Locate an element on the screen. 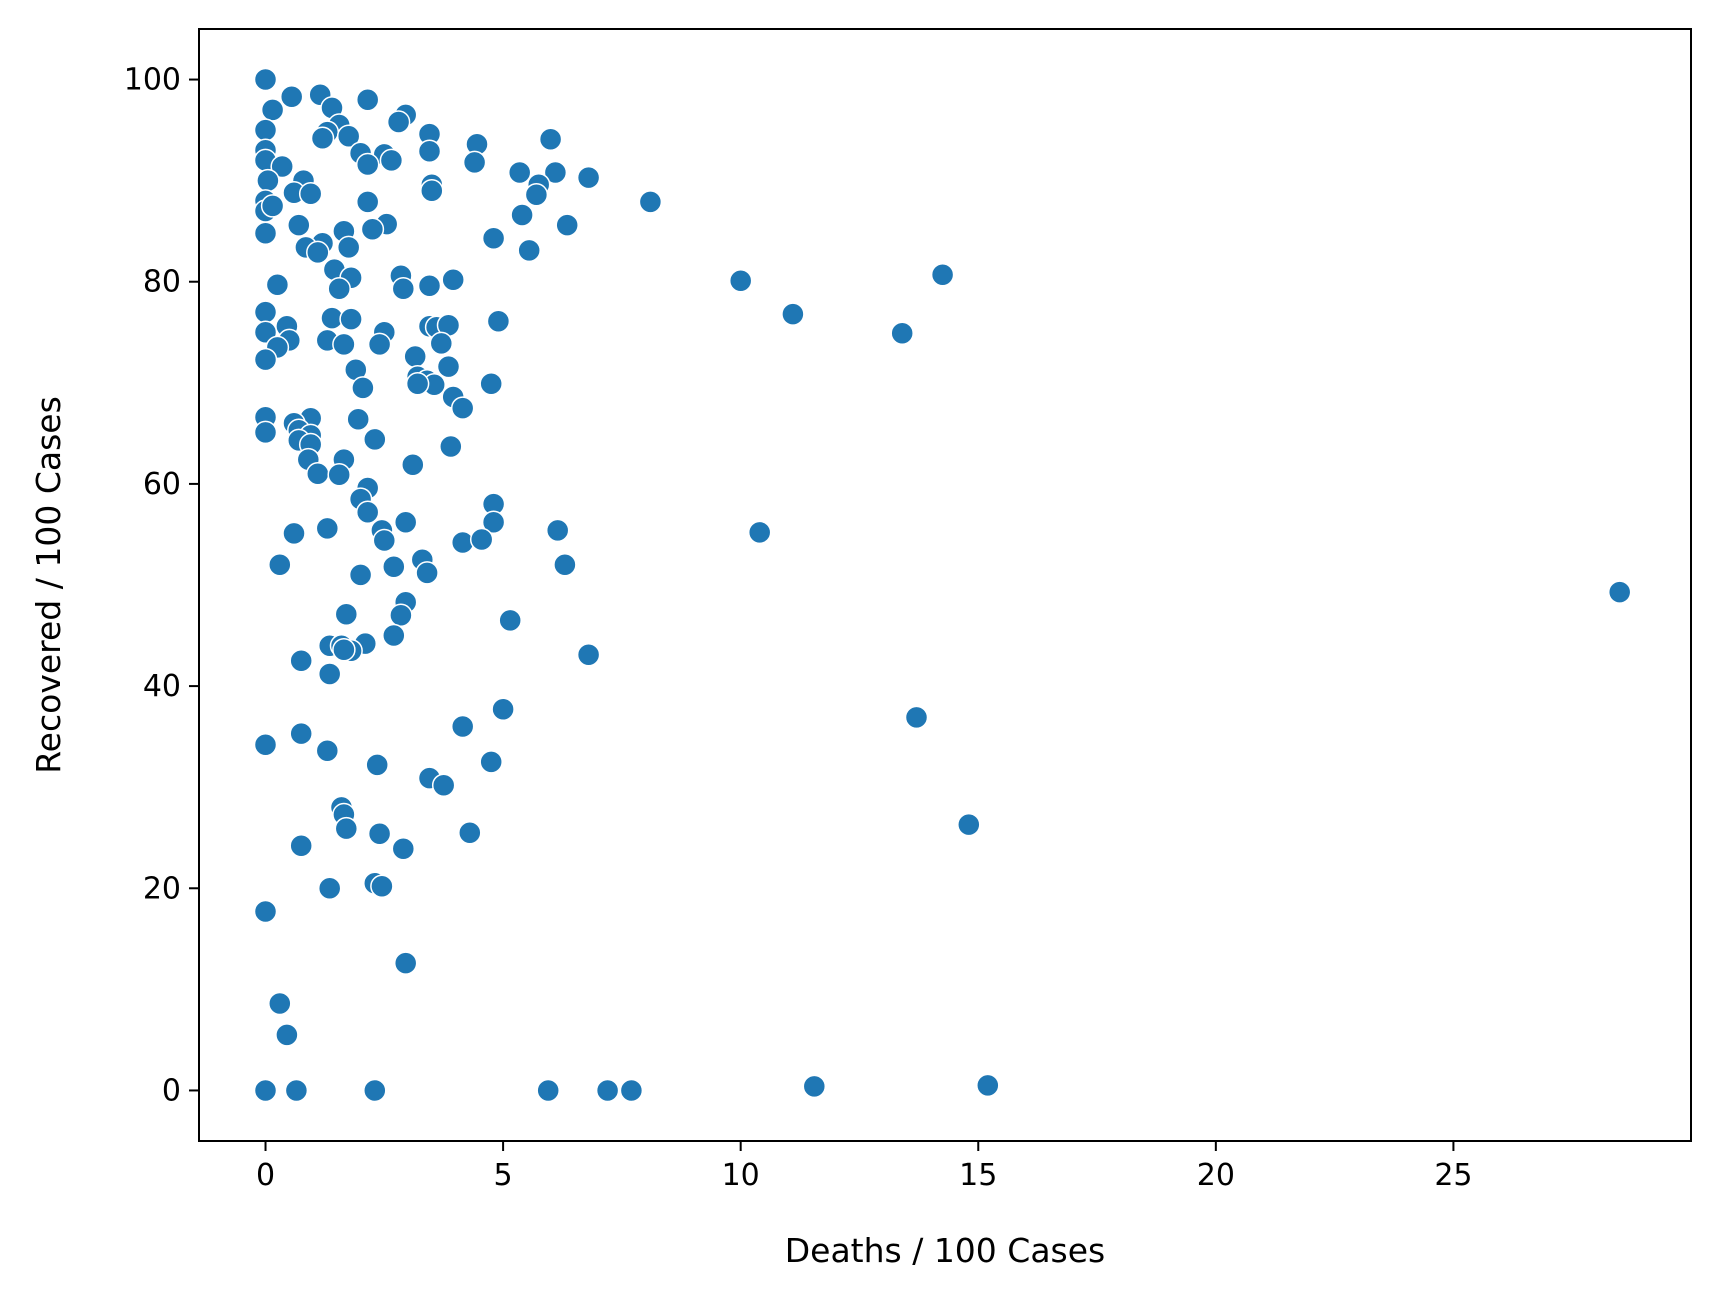  x-tick-label: 25 is located at coordinates (1453, 1175).